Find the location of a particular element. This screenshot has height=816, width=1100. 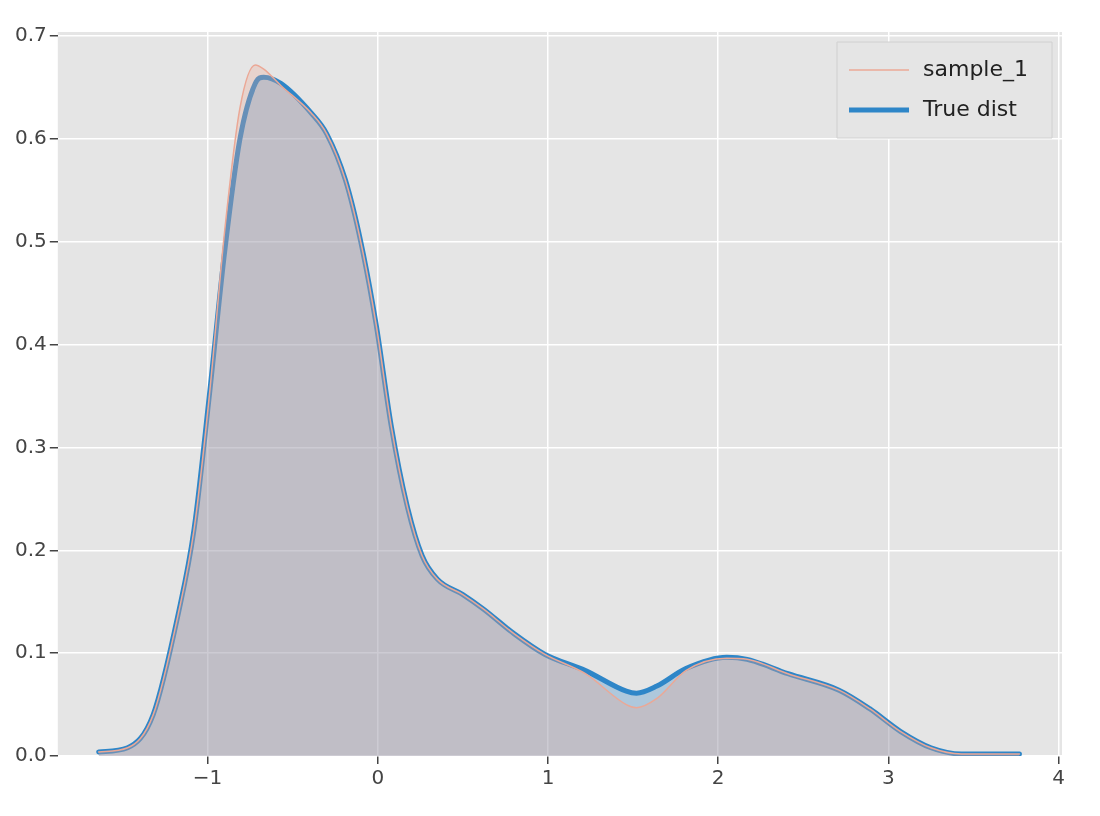

y-tick-label: 0.3 is located at coordinates (30, 445).